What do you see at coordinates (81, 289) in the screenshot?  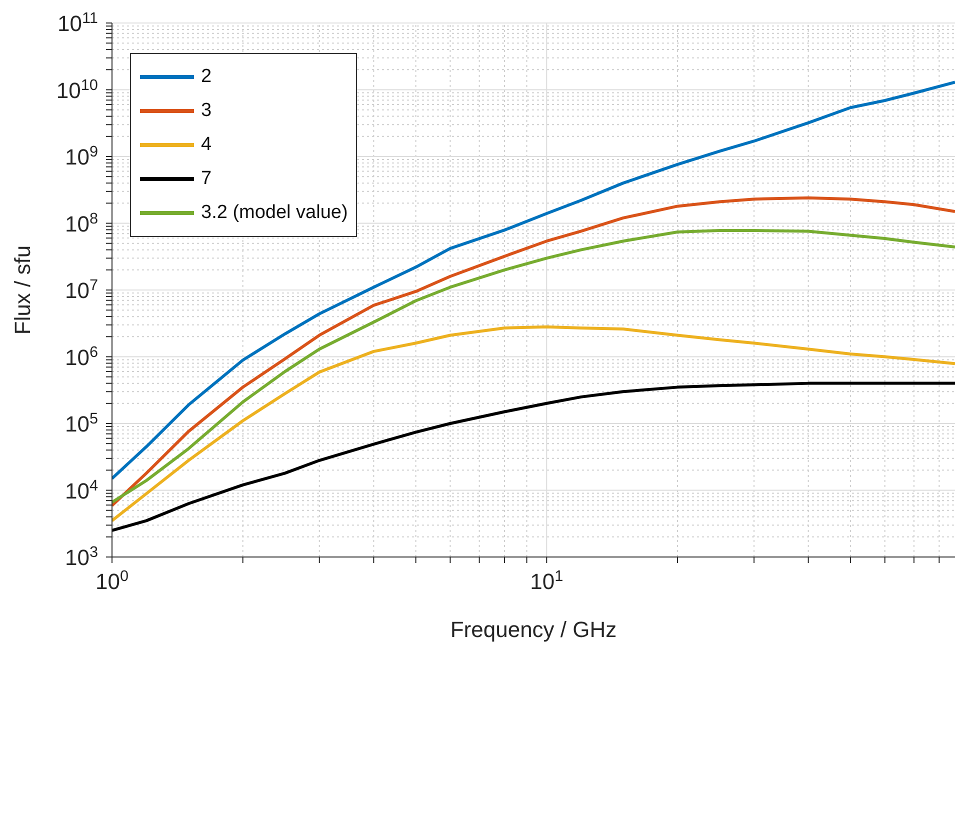 I see `y-tick-label: 10$^{7}$` at bounding box center [81, 289].